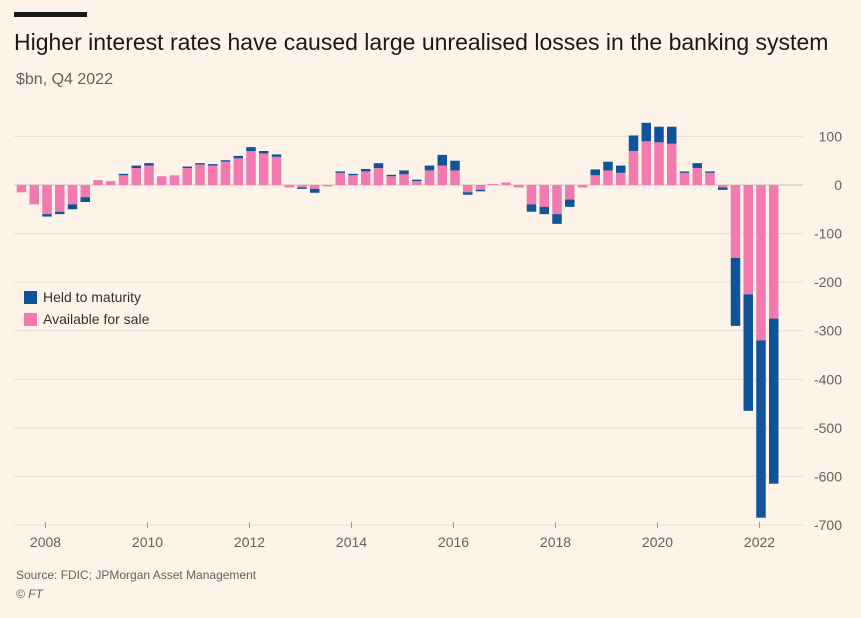 This screenshot has height=618, width=861. Describe the element at coordinates (30, 319) in the screenshot. I see `legend-swatch-available-for-sale` at that location.